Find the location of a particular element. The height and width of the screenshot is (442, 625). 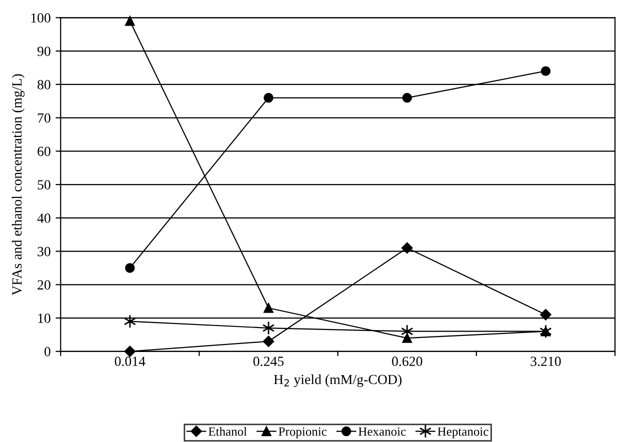

y-tick-label: 50 is located at coordinates (44, 185).